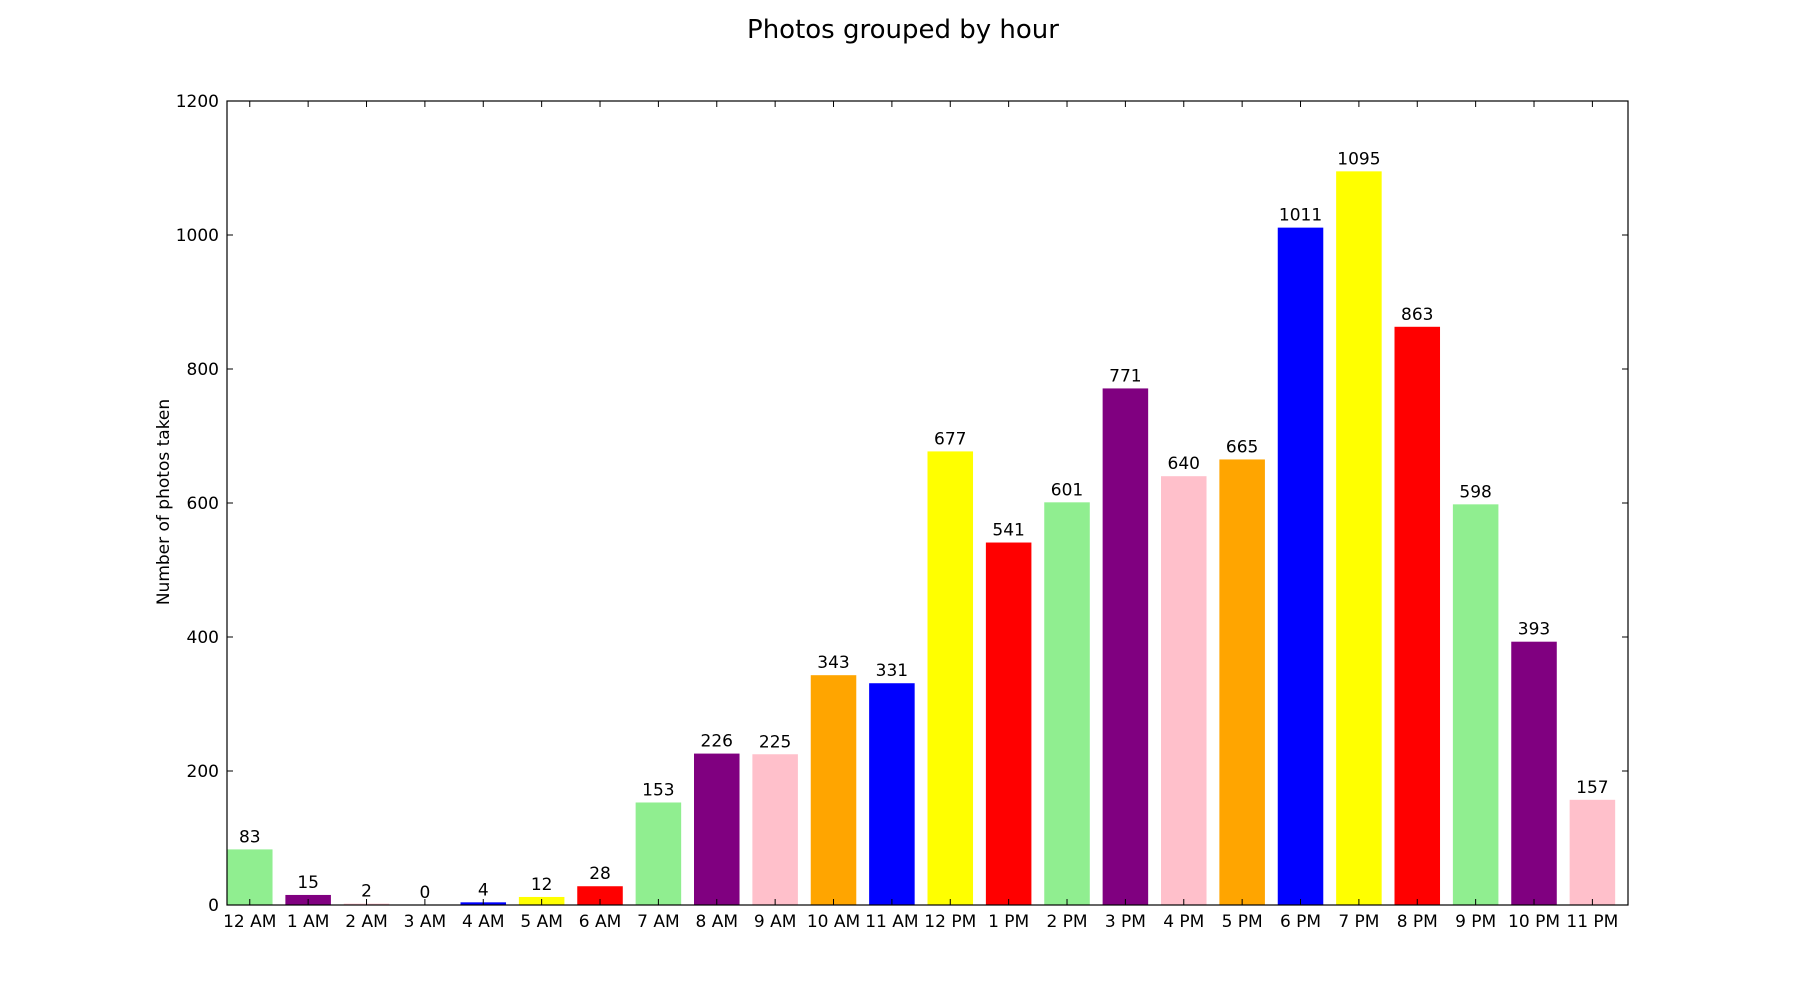 This screenshot has width=1800, height=1000. I want to click on x-tick-label-20: 8 PM, so click(1417, 922).